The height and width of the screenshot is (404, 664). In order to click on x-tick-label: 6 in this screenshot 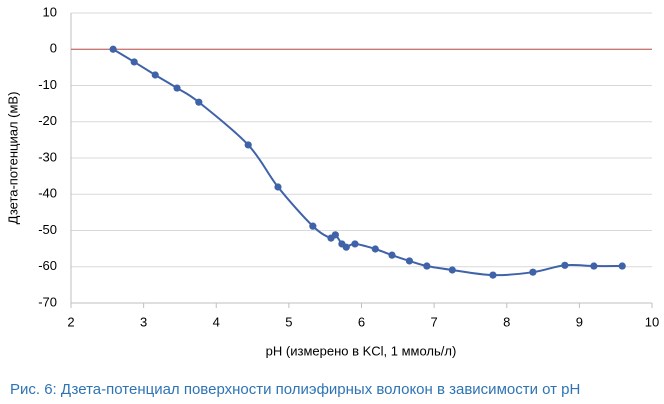, I will do `click(361, 321)`.